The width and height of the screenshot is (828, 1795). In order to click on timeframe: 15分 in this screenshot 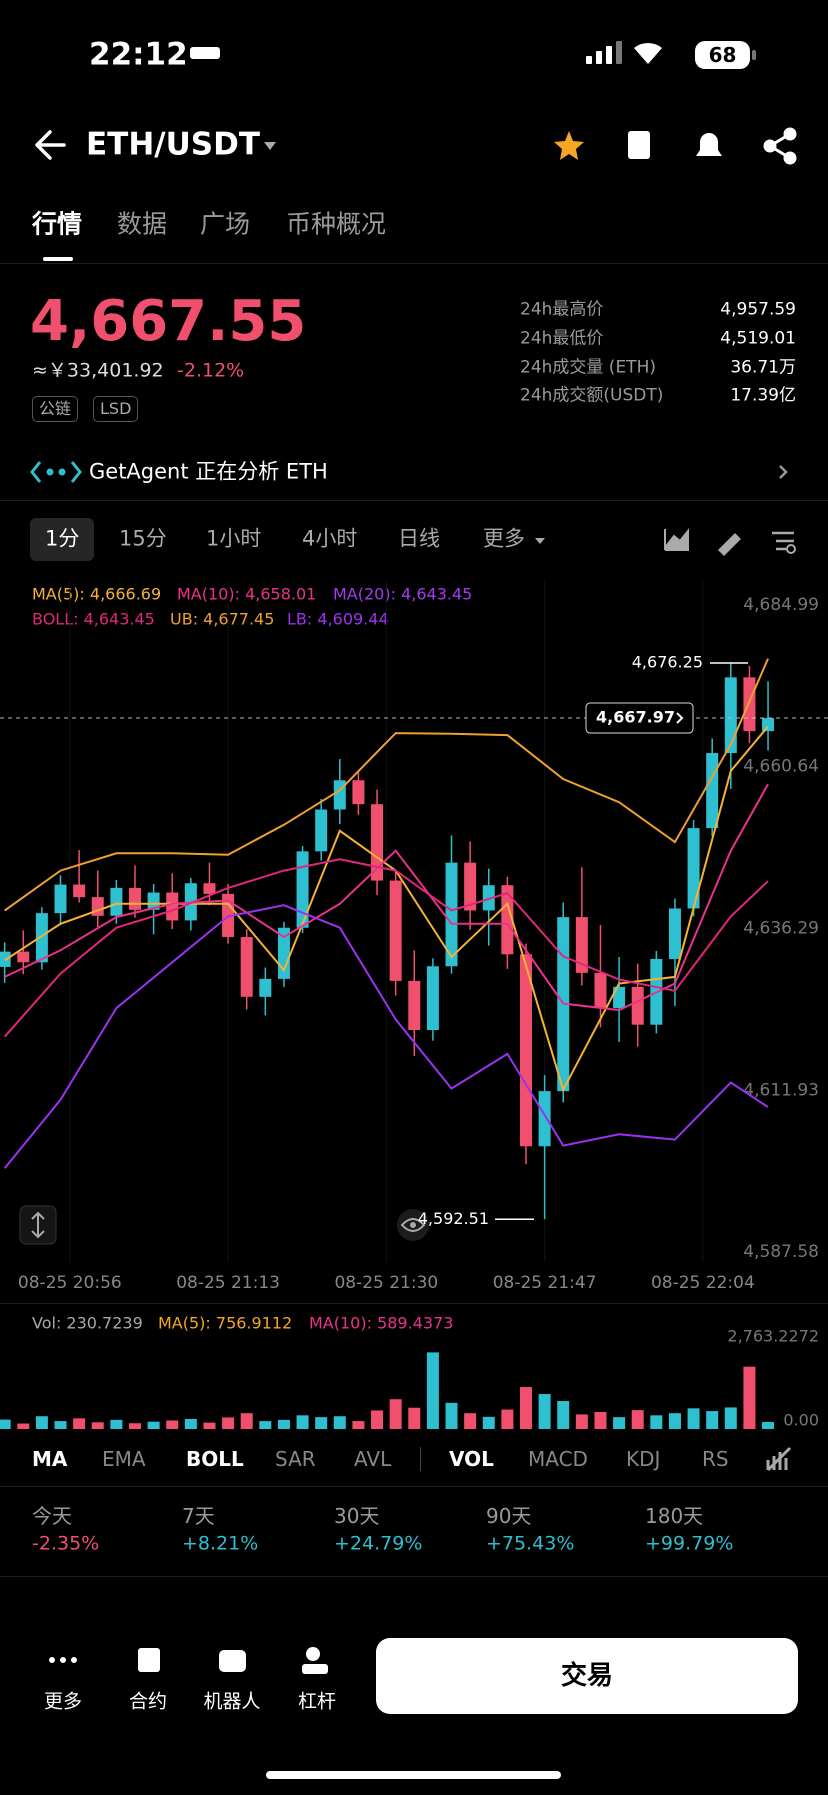, I will do `click(143, 538)`.